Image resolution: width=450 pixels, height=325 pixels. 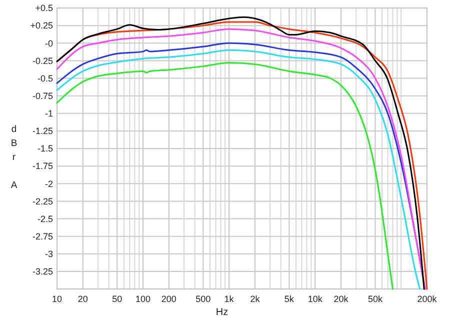 I want to click on y-tick-label: -2, so click(x=48, y=183).